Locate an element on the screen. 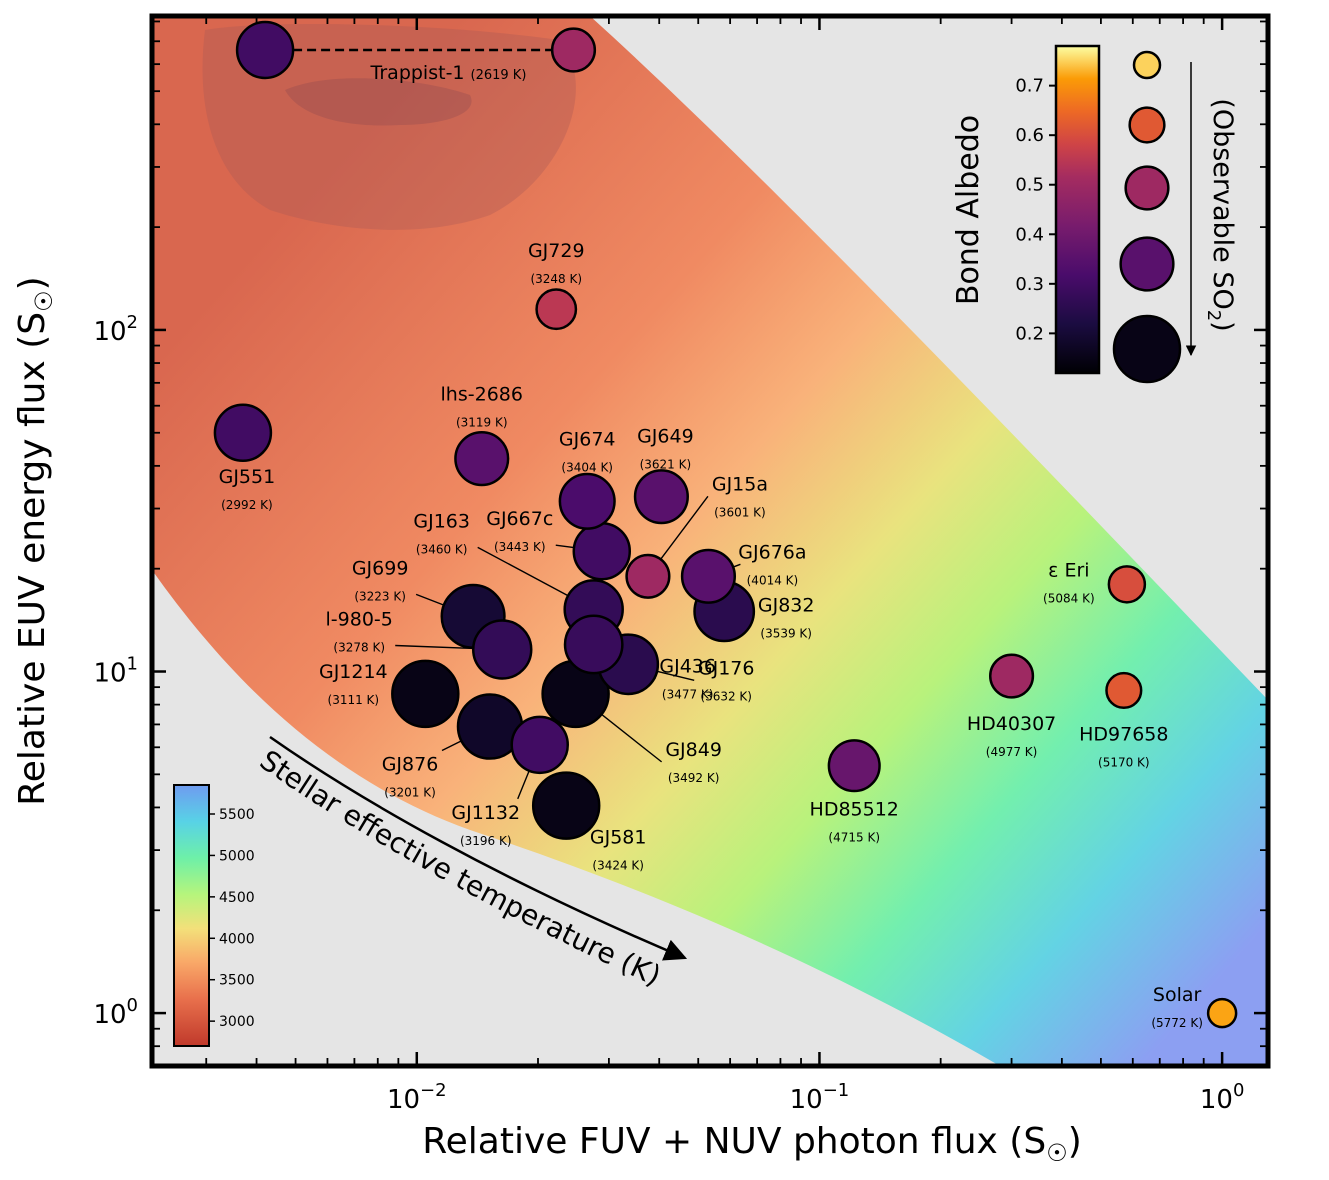  albedo-colorbar: 0.2 0.3 0.4 0.5 0.6 0.7 Bond Albedo is located at coordinates (1026, 209).